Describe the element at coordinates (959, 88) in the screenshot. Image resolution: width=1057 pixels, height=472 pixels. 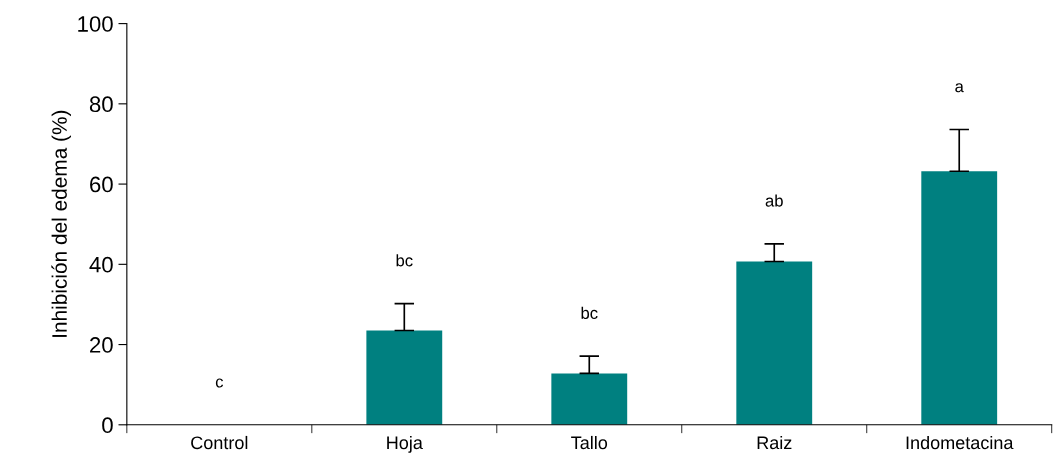
I see `annotation: a` at that location.